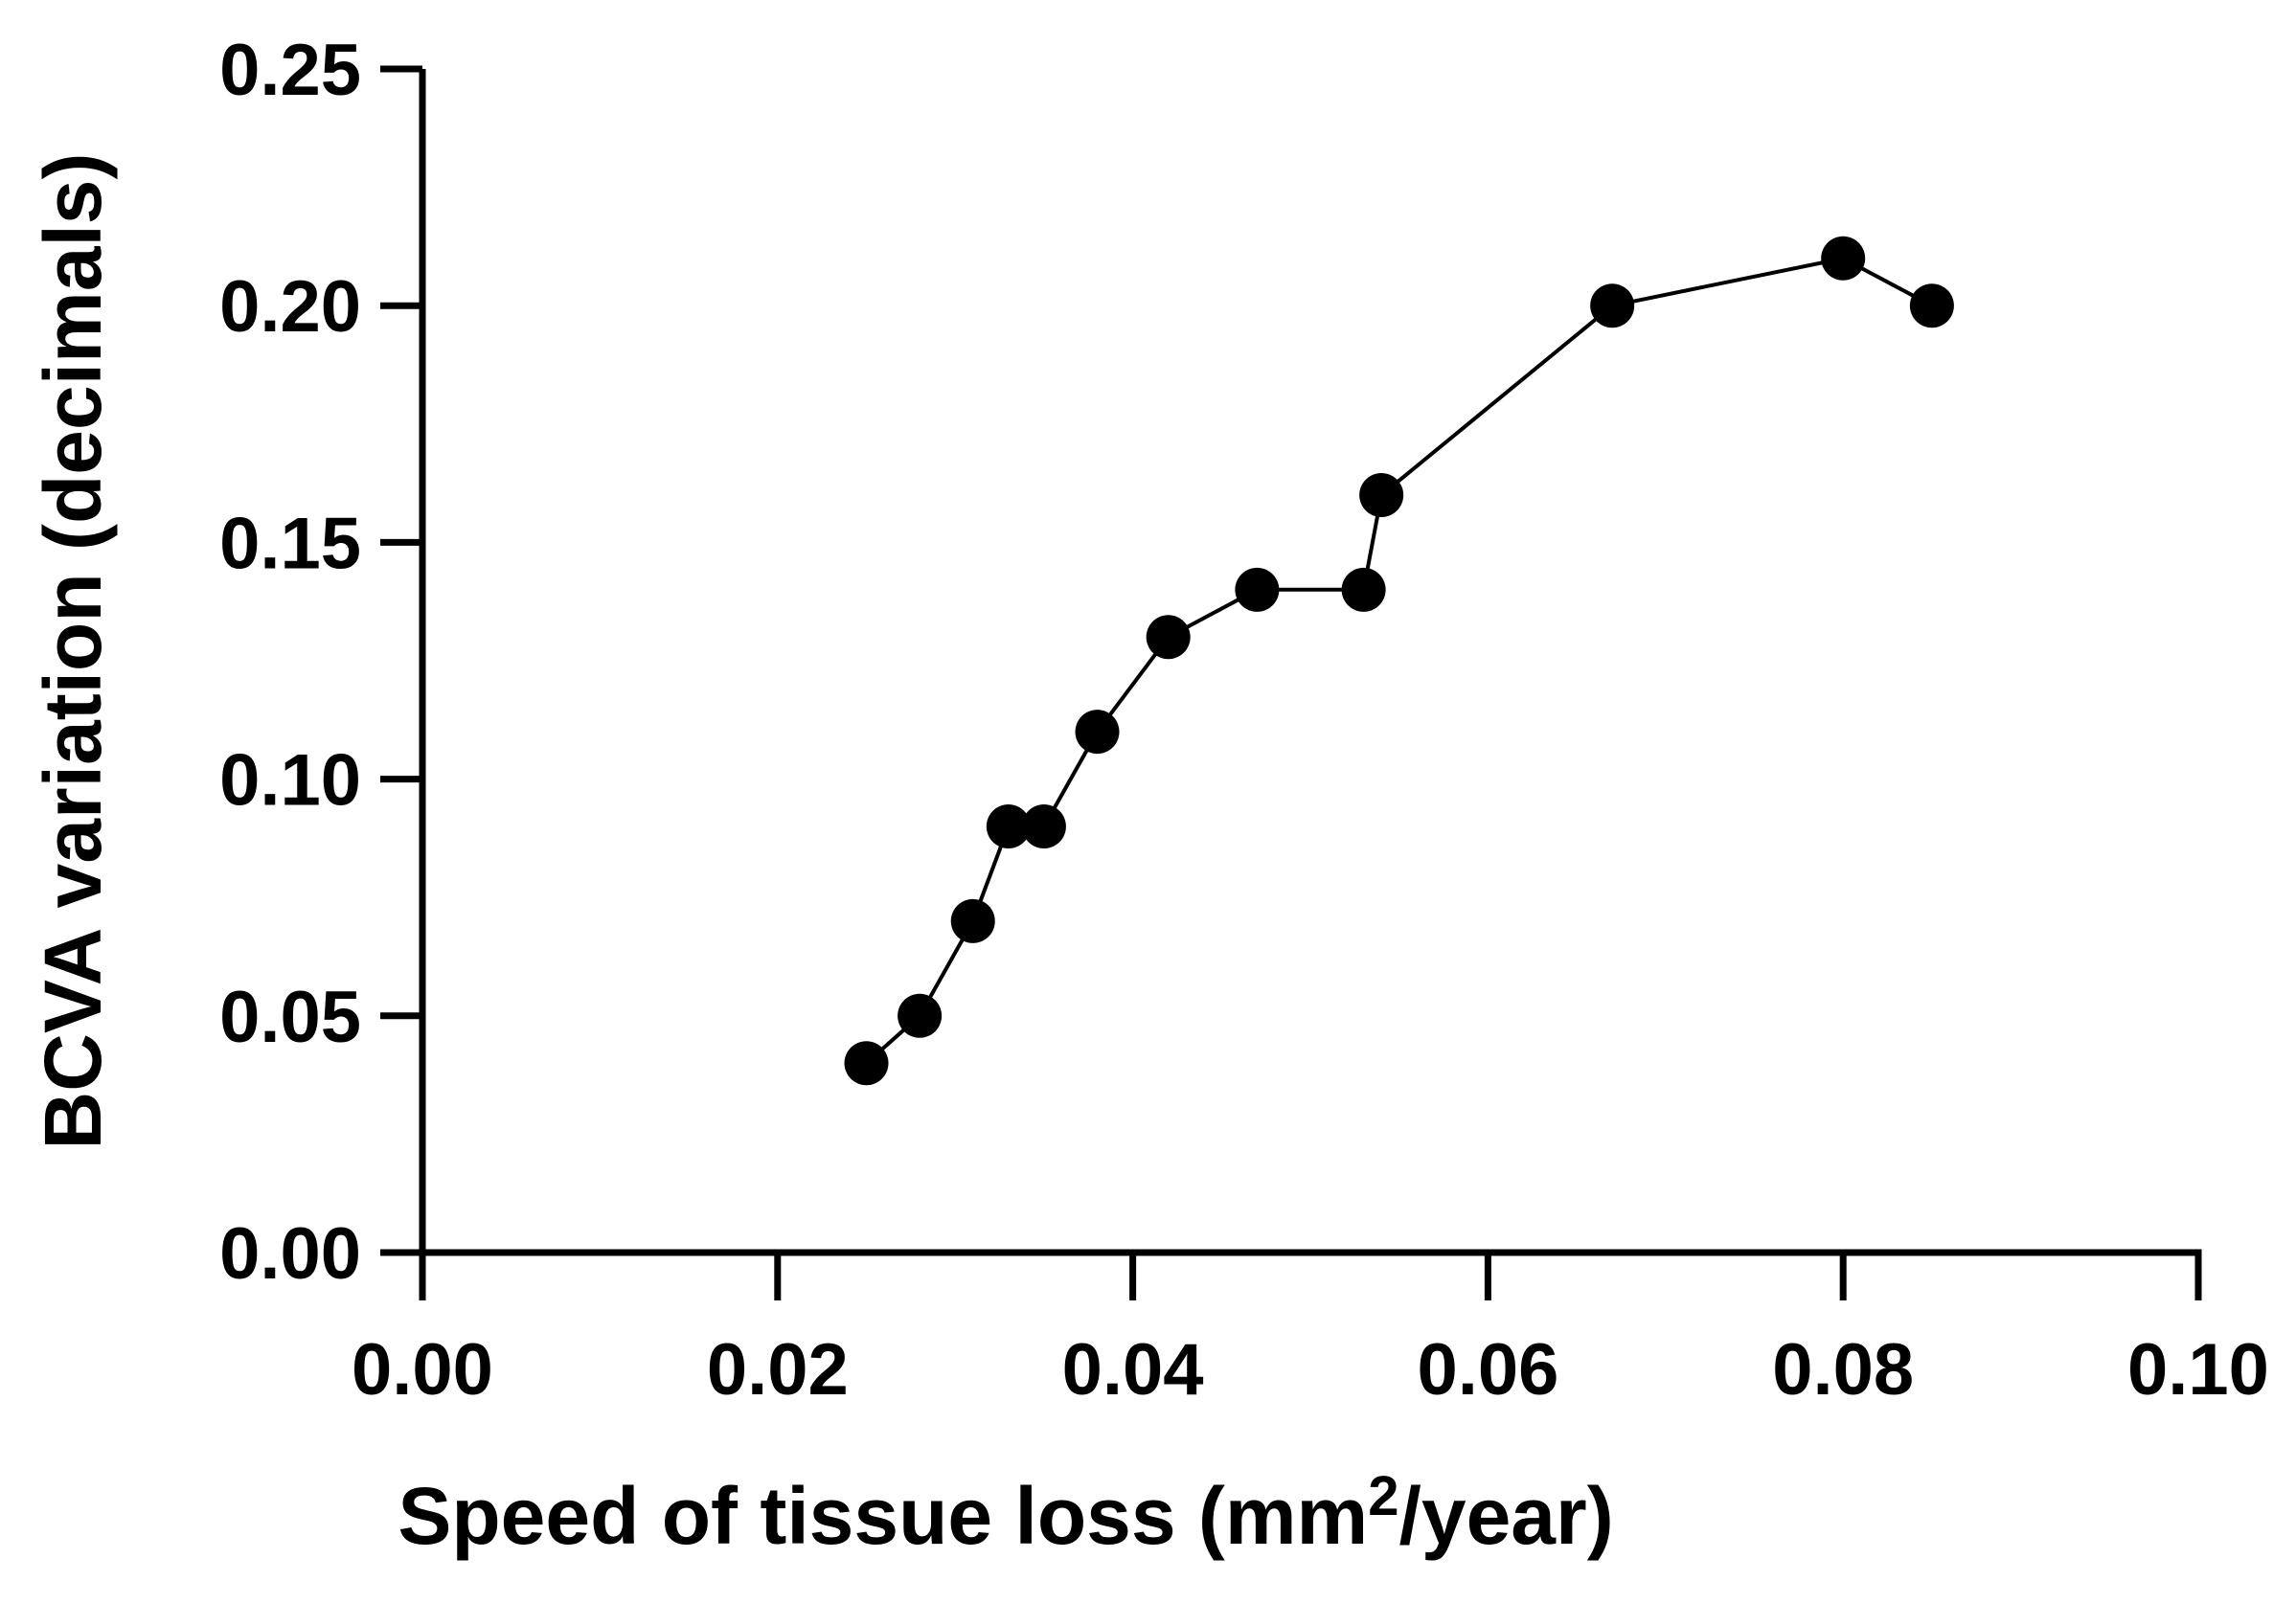 The height and width of the screenshot is (1604, 2296). Describe the element at coordinates (290, 1254) in the screenshot. I see `y-tick-label: 0.00` at that location.